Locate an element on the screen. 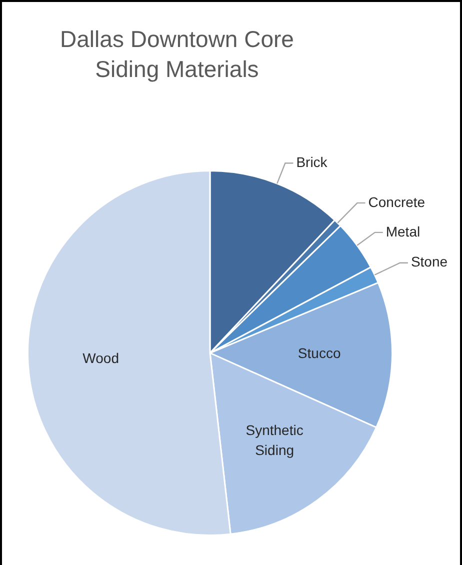  chart-title: Dallas Downtown Core Siding Materials is located at coordinates (177, 54).